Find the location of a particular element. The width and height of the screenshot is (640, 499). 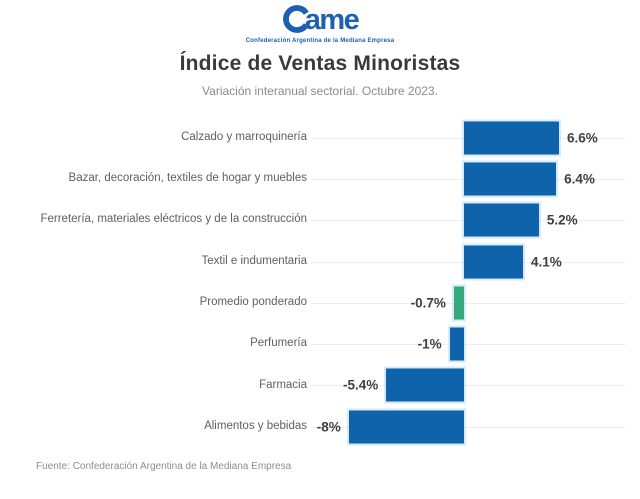

bar-plot-area: -1% is located at coordinates (468, 343).